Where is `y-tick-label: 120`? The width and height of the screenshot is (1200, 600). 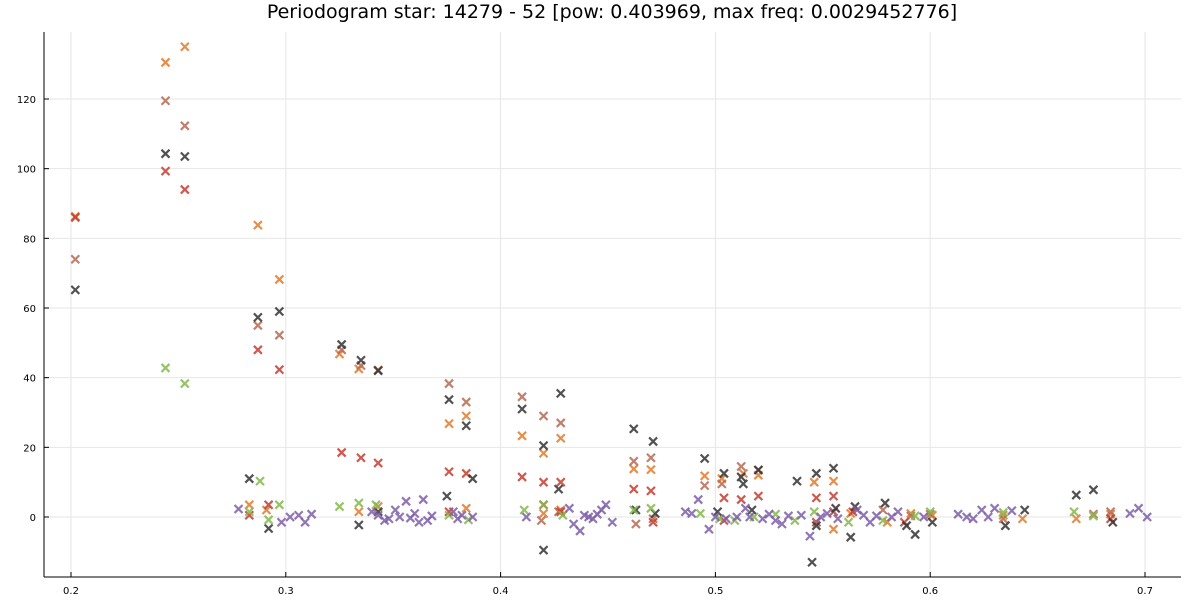
y-tick-label: 120 is located at coordinates (26, 100).